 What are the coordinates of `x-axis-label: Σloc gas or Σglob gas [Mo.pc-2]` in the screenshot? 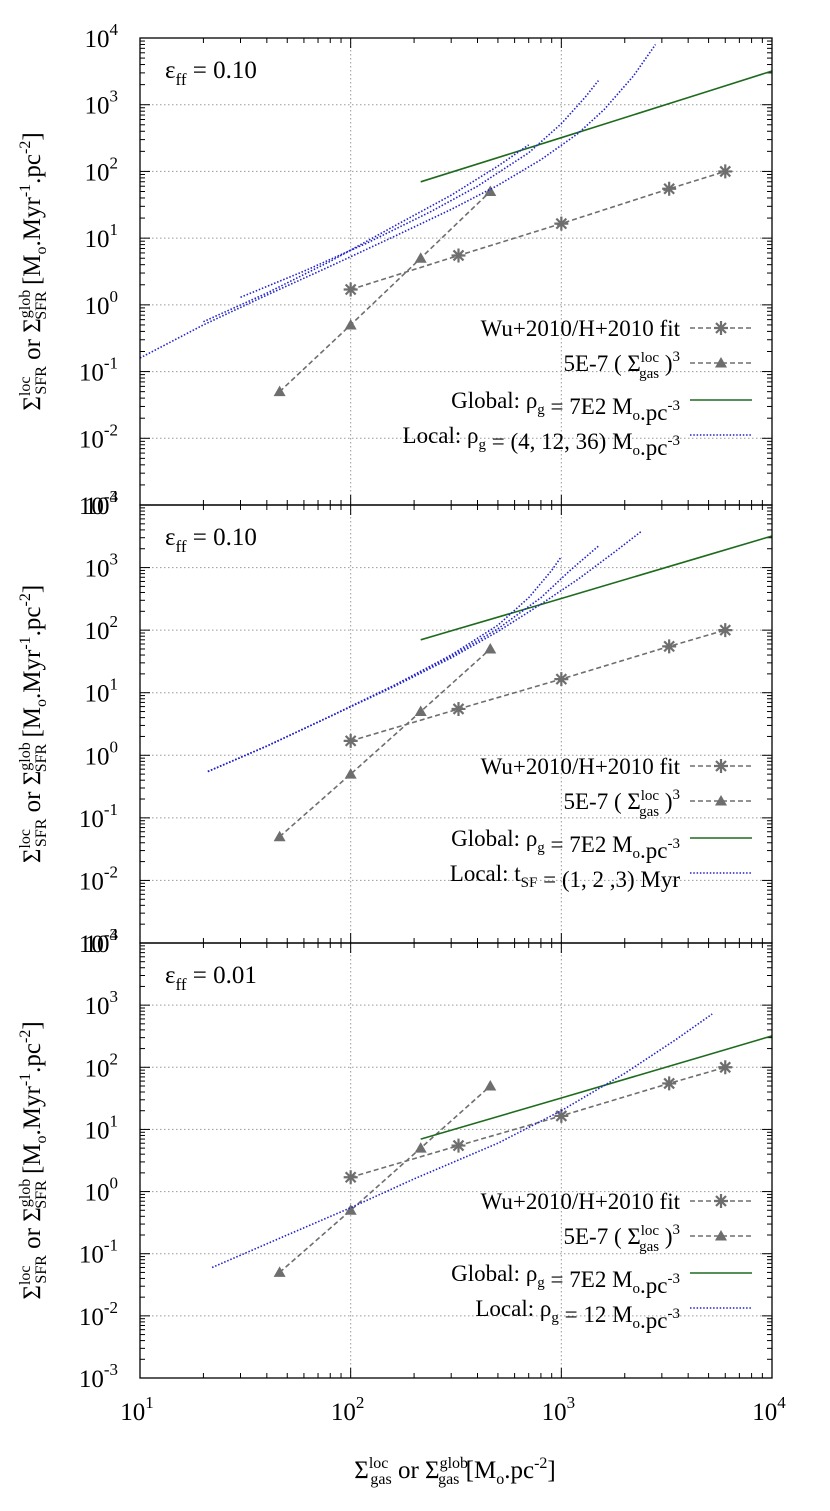 It's located at (454, 1471).